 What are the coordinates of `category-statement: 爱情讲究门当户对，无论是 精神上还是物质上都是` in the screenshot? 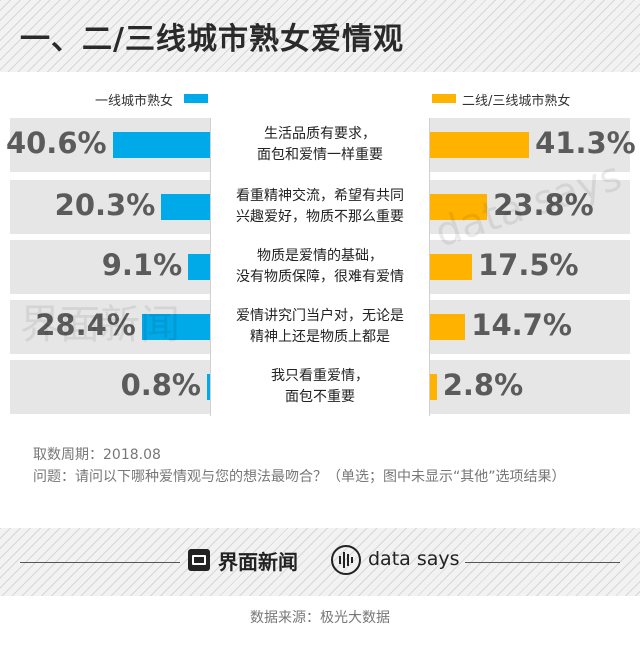 It's located at (320, 326).